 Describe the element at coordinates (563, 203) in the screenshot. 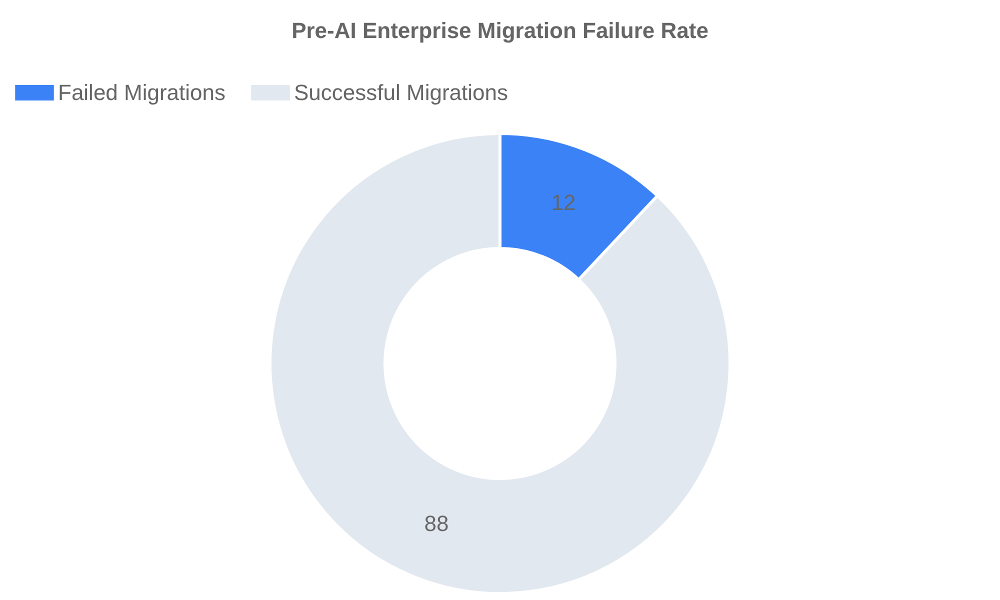

I see `data-label: 12` at that location.